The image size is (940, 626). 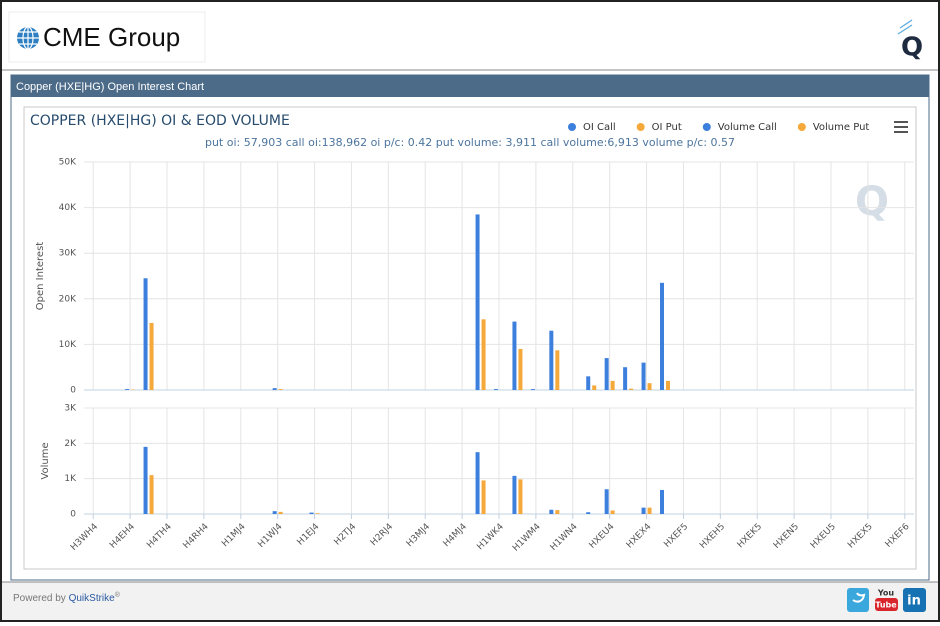 I want to click on y-tick-label: 10K, so click(x=68, y=345).